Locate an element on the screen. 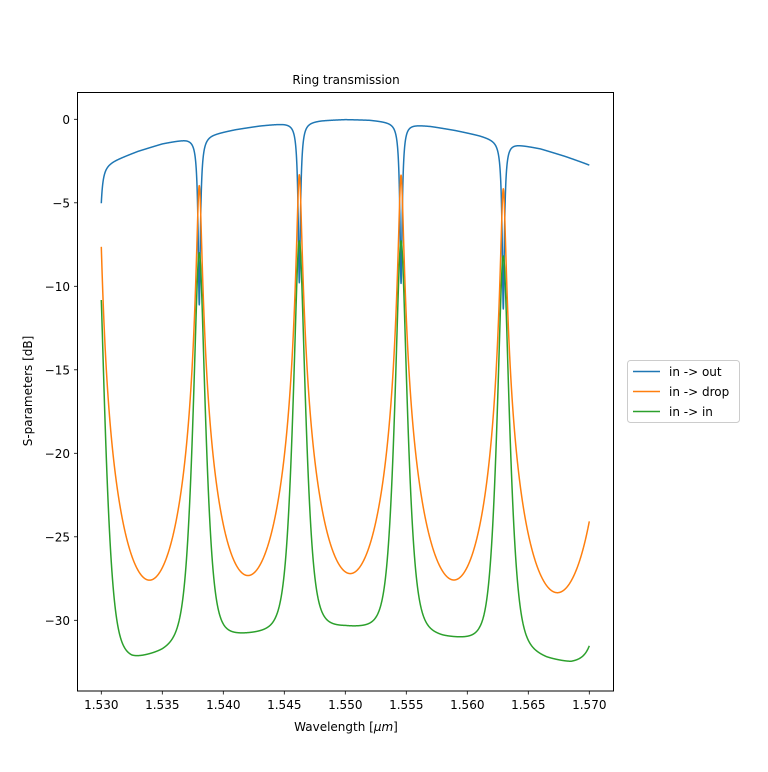  y-tick-label: −25 is located at coordinates (57, 537).